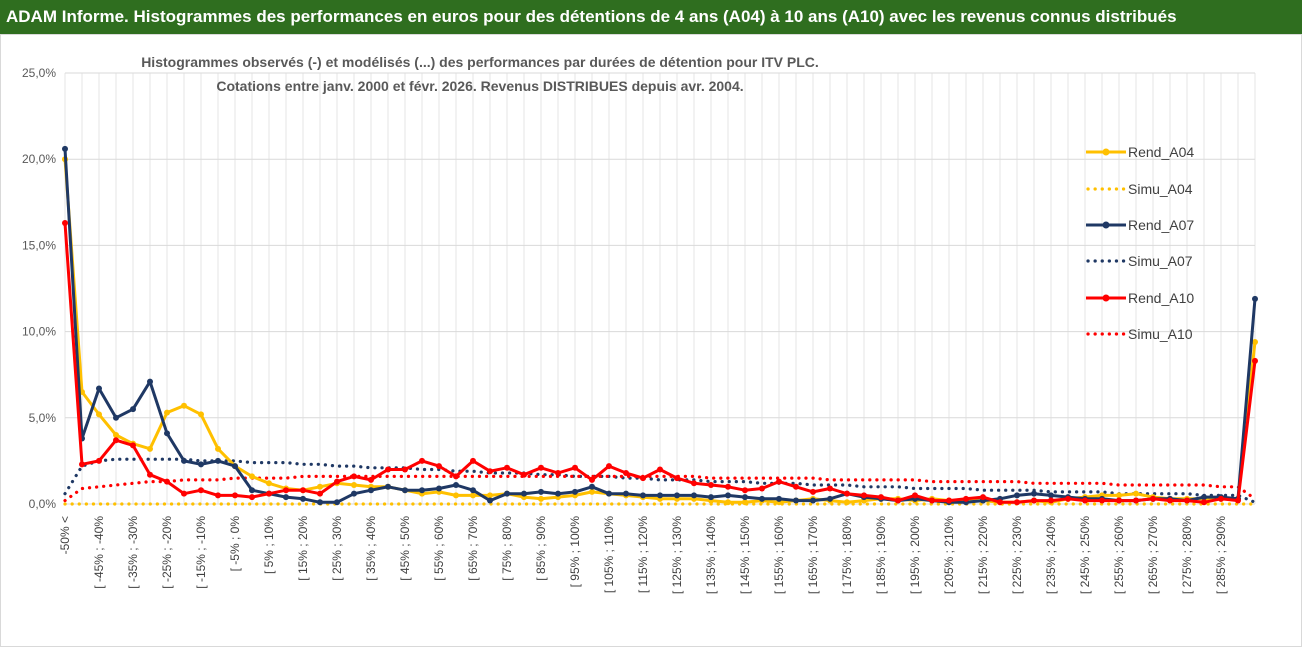 The height and width of the screenshot is (647, 1302). What do you see at coordinates (507, 548) in the screenshot?
I see `x-tick-label: [ 75% ; 80%` at bounding box center [507, 548].